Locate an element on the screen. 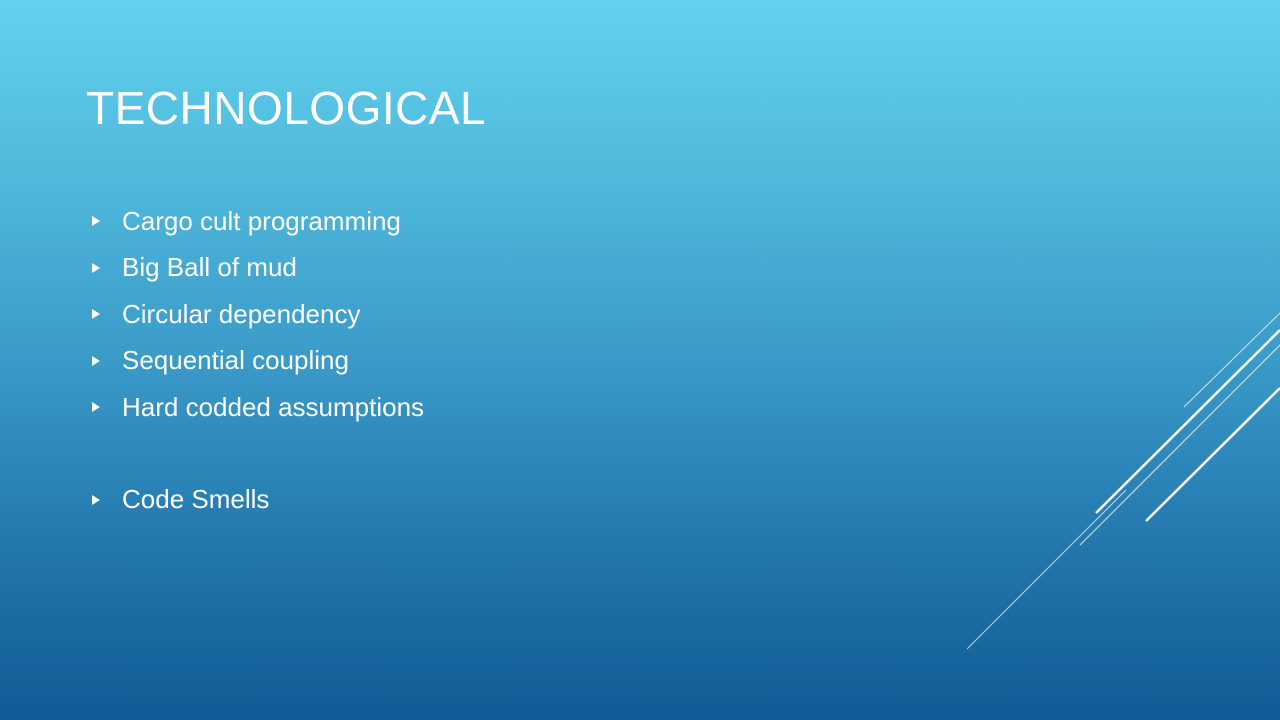 Image resolution: width=1280 pixels, height=720 pixels. bullet-item: Code Smells is located at coordinates (256, 500).